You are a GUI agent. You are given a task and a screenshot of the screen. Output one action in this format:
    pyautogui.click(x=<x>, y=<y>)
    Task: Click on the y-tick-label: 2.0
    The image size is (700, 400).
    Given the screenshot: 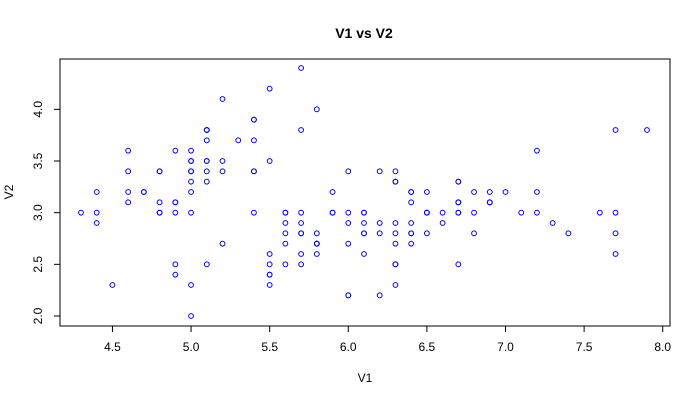 What is the action you would take?
    pyautogui.click(x=38, y=315)
    